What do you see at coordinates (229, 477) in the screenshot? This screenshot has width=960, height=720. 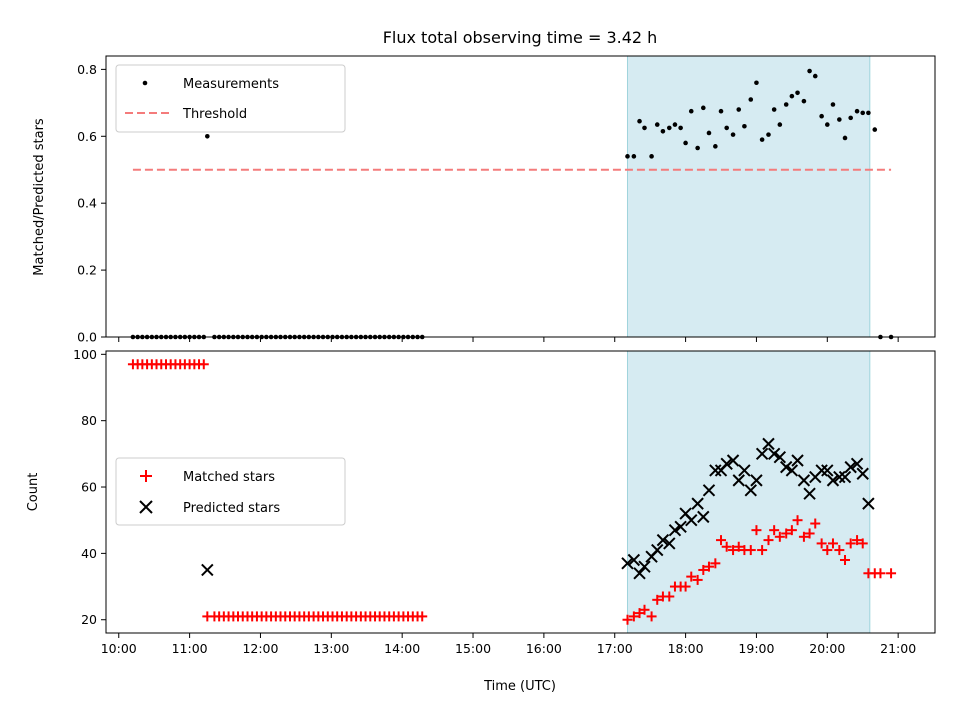 I see `legend-matched-label: Matched stars` at bounding box center [229, 477].